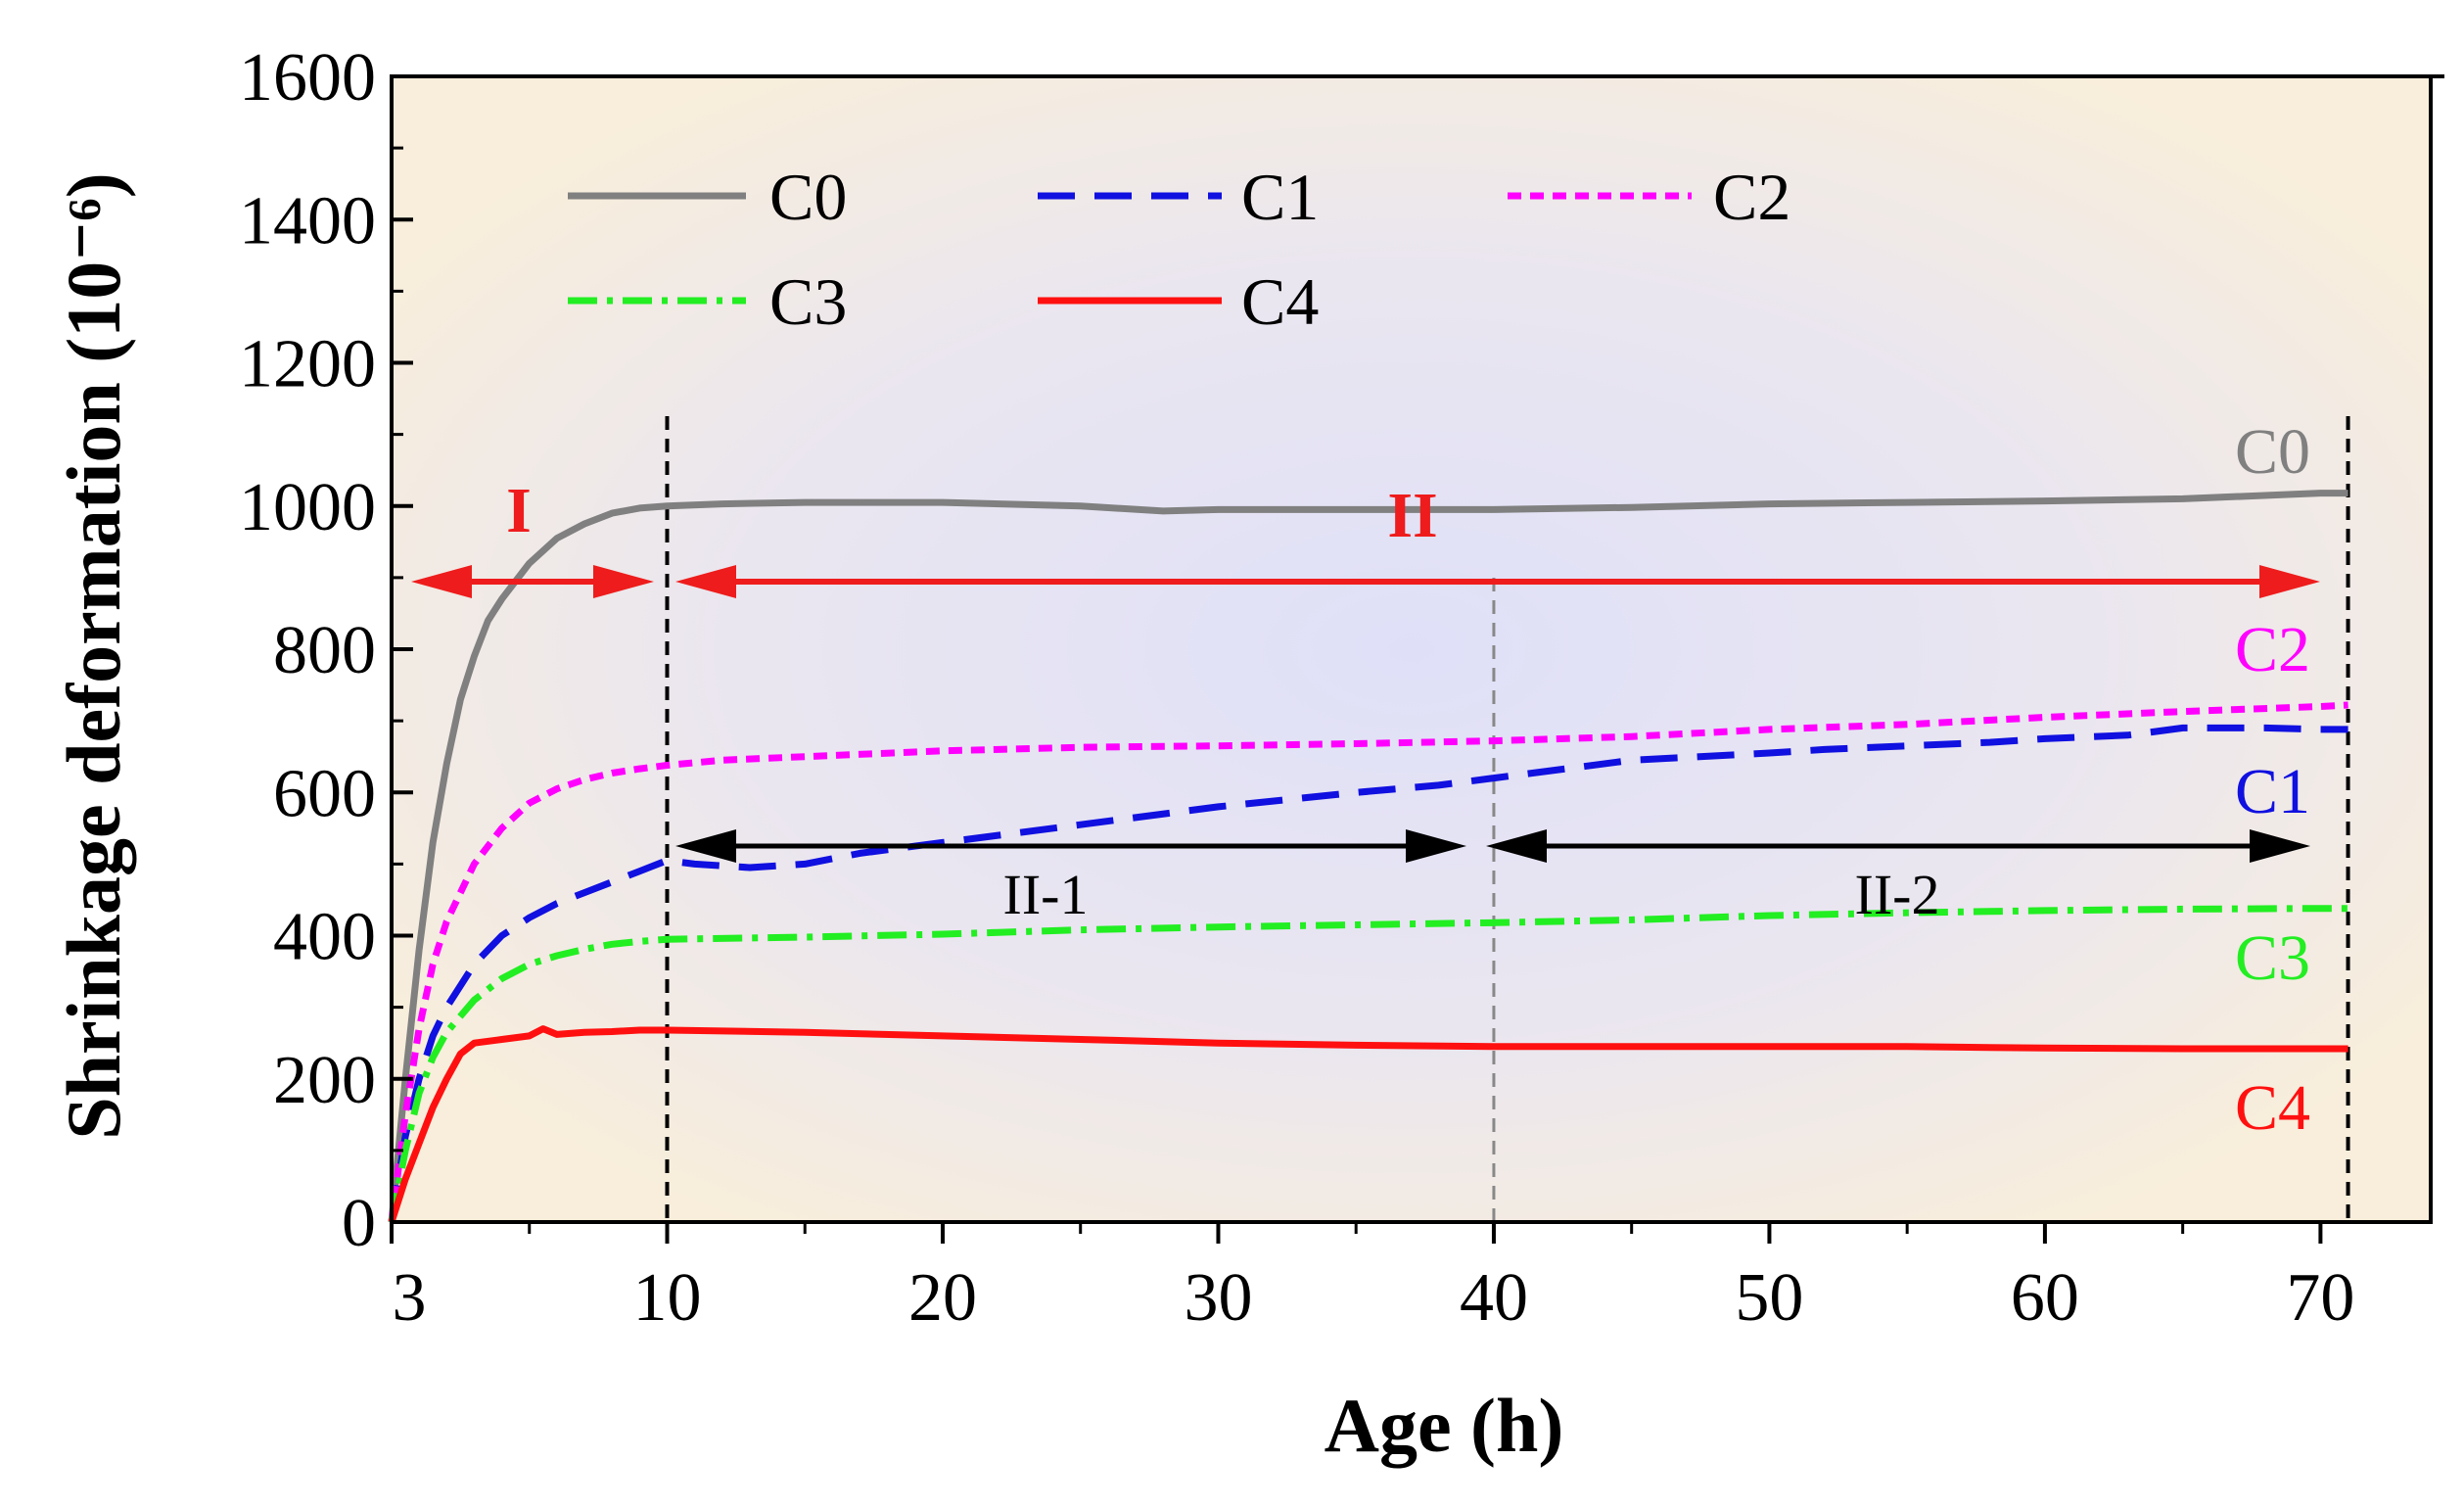 Image resolution: width=2464 pixels, height=1507 pixels. Describe the element at coordinates (666, 1298) in the screenshot. I see `x-tick-label-10: 10` at that location.